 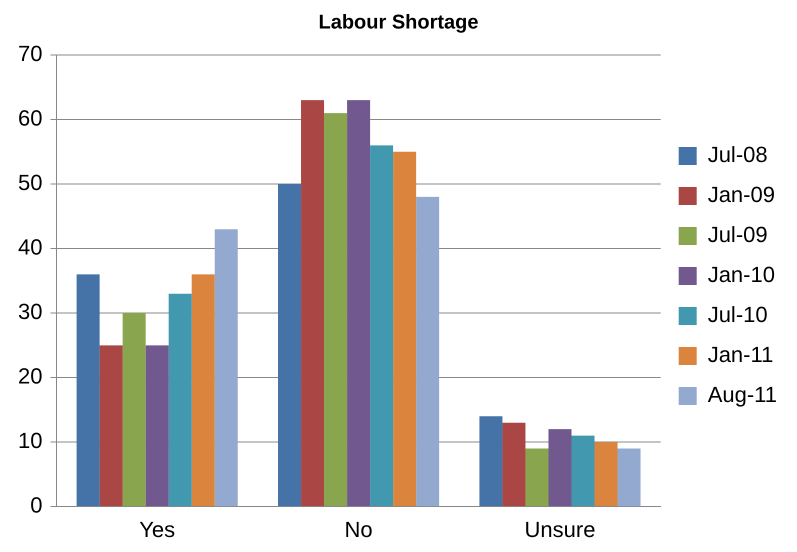 I want to click on legend-label: Jan-10, so click(x=741, y=275).